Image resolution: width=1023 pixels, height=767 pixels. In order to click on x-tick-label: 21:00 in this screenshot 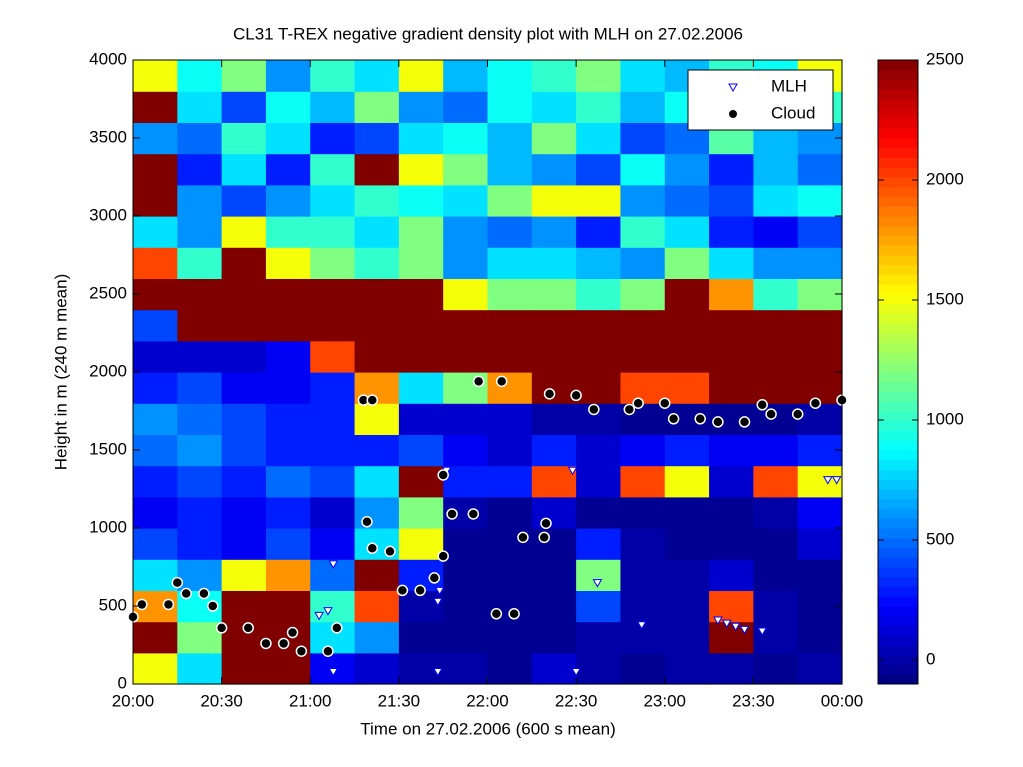, I will do `click(310, 700)`.